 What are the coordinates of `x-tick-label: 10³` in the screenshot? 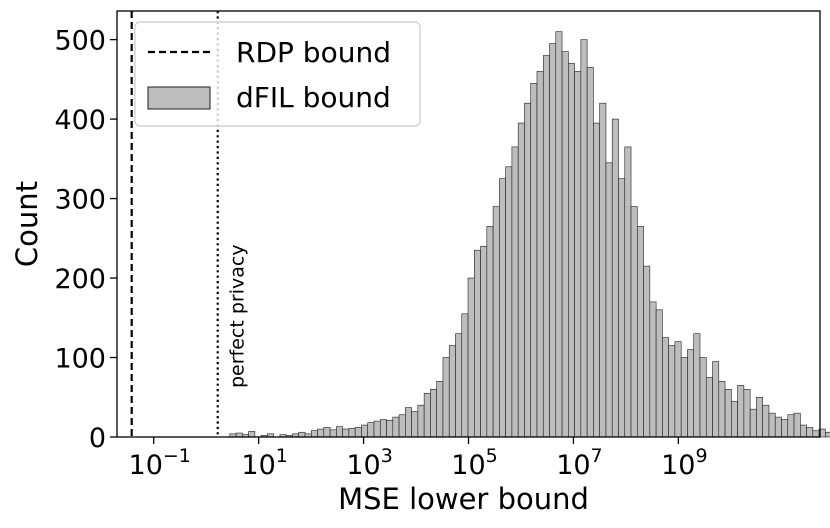 It's located at (369, 463).